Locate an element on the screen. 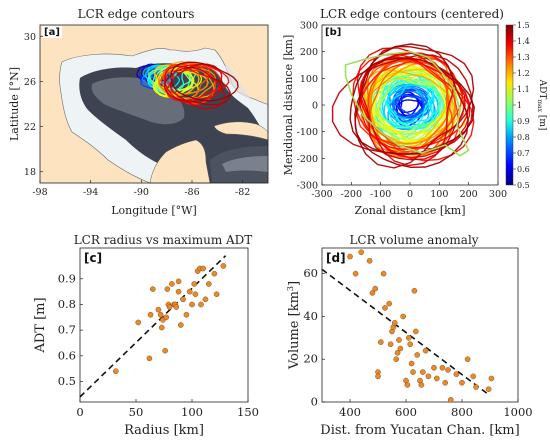 The width and height of the screenshot is (550, 444). colorbar-tick-label: 1 is located at coordinates (519, 105).